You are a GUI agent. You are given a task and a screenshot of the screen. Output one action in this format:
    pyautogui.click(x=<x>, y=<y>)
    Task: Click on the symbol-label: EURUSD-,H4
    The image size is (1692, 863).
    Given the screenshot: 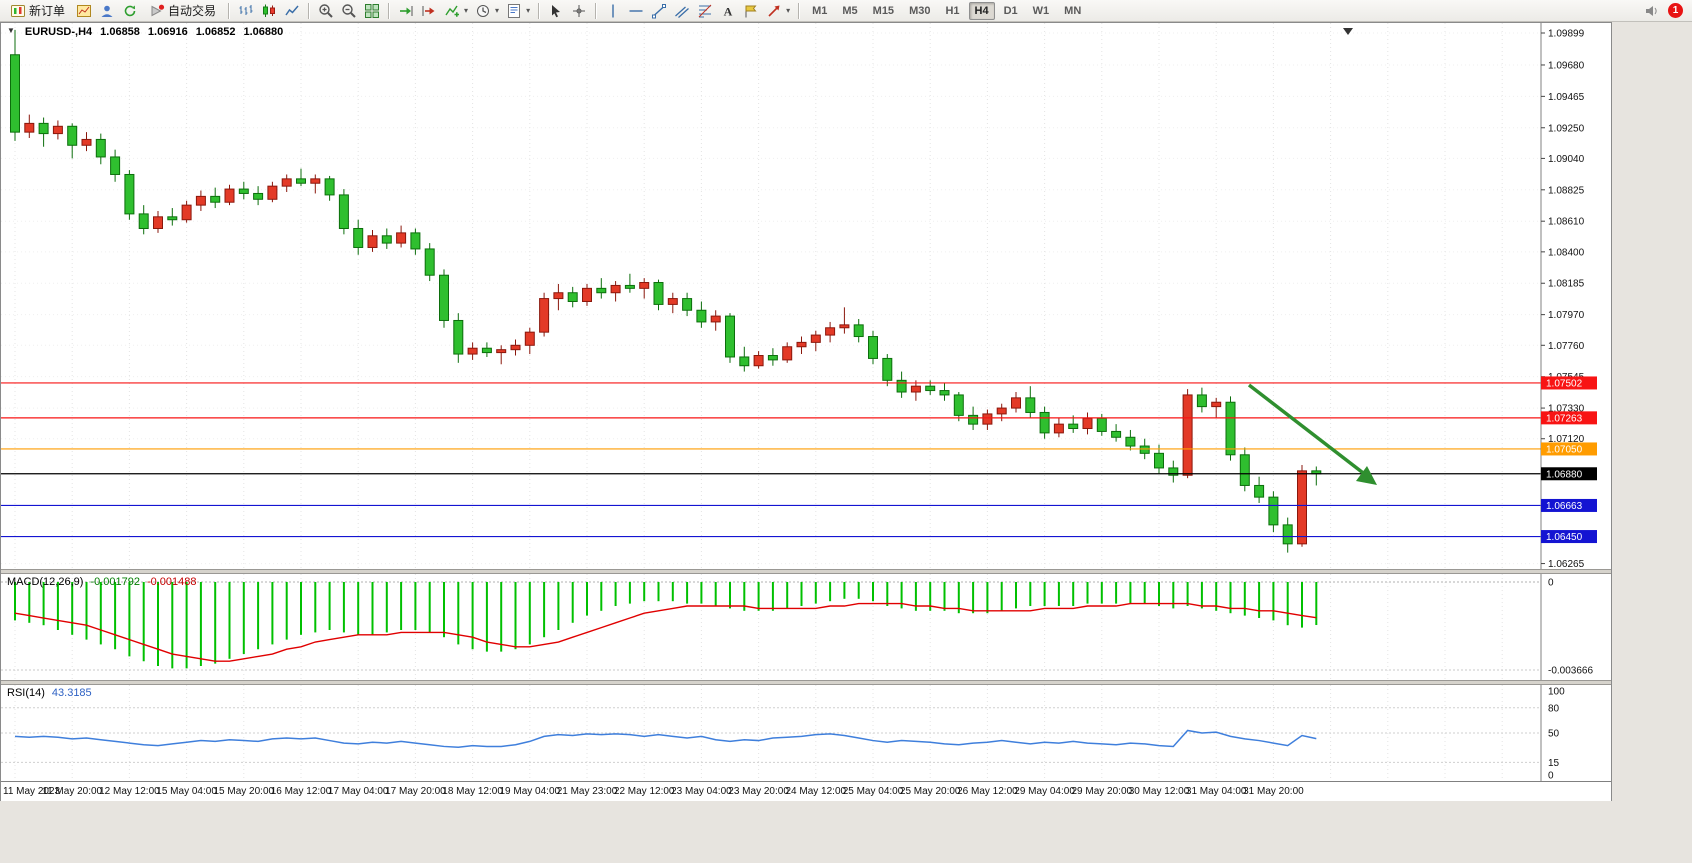 What is the action you would take?
    pyautogui.click(x=58, y=32)
    